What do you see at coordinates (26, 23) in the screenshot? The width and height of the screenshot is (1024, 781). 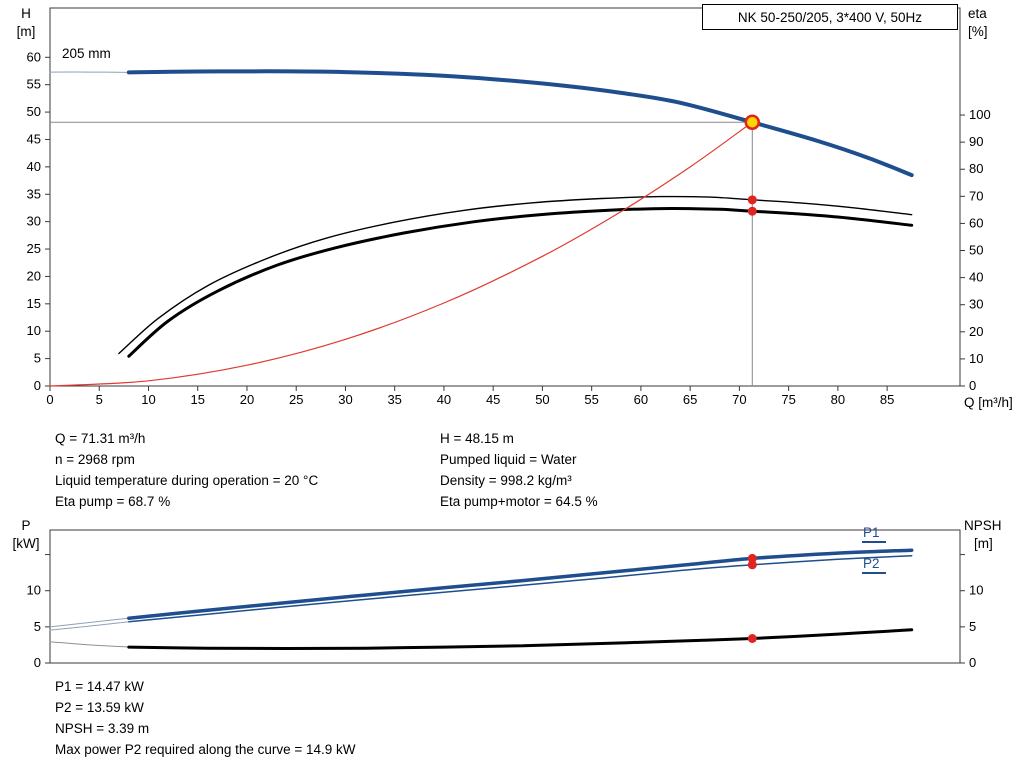 I see `head-axis-title: H [m]` at bounding box center [26, 23].